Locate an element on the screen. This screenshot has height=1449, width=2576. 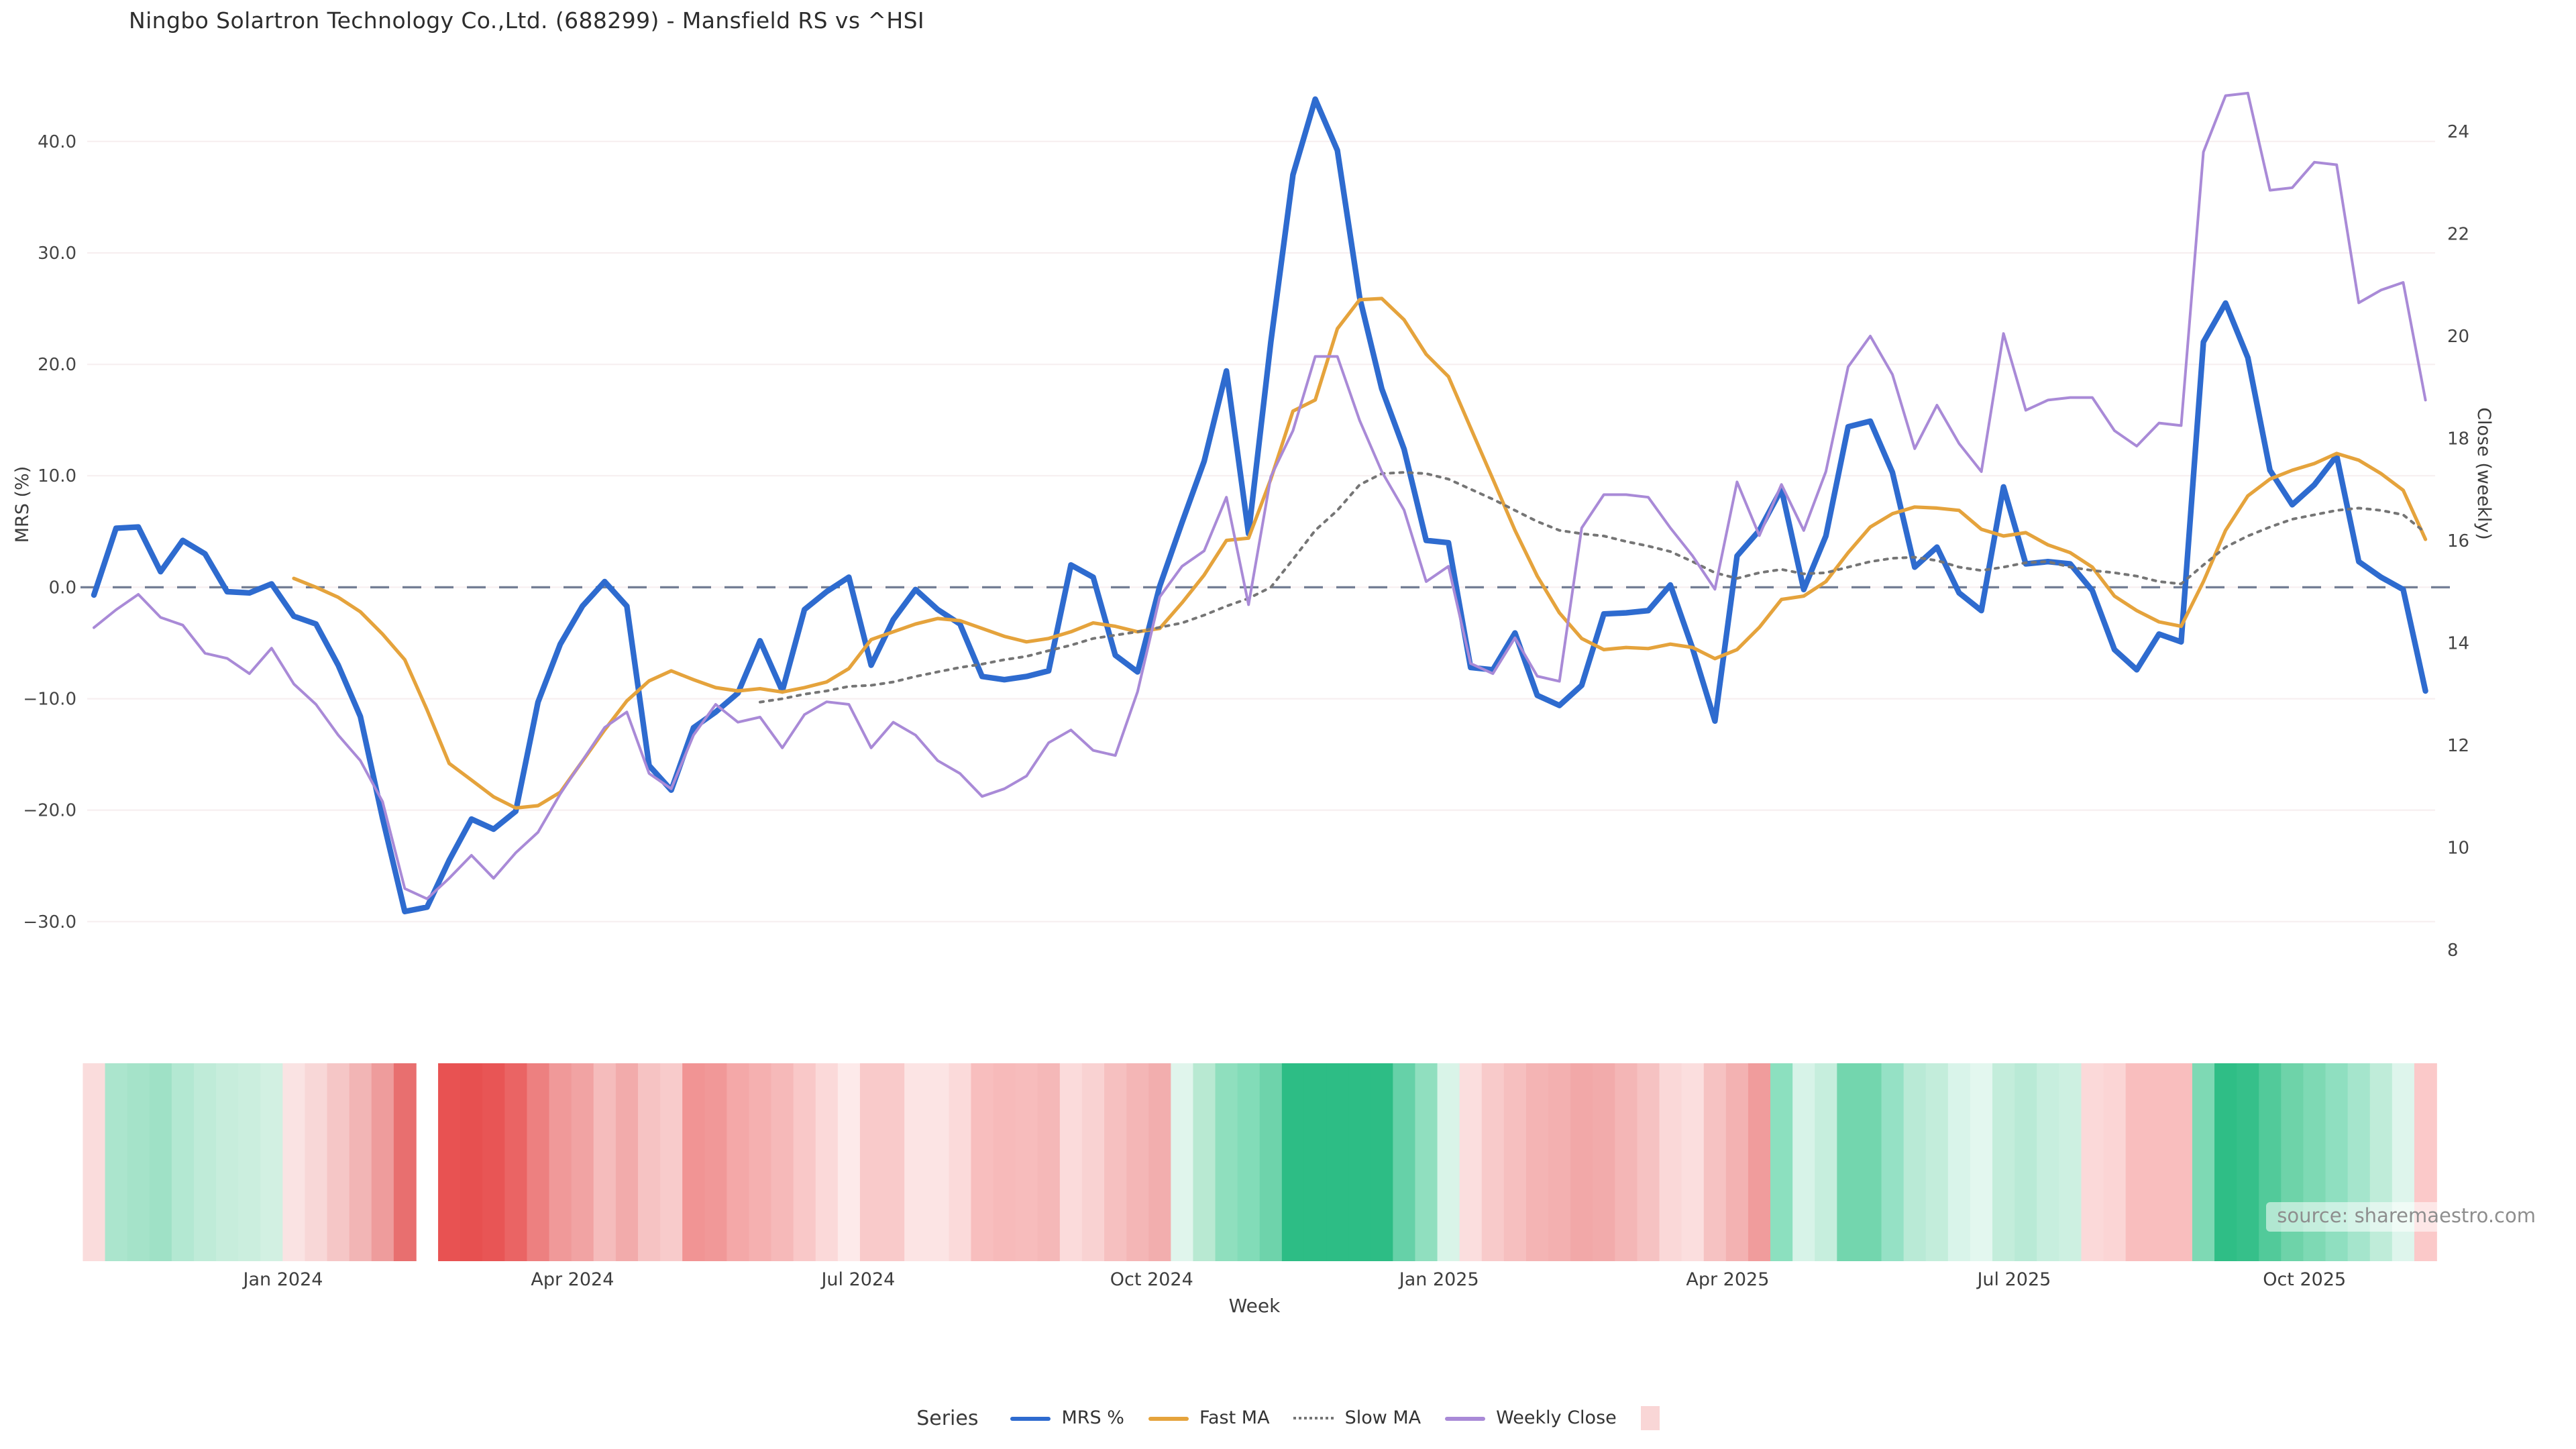
y-axis-tick-right: 24 is located at coordinates (2458, 132).